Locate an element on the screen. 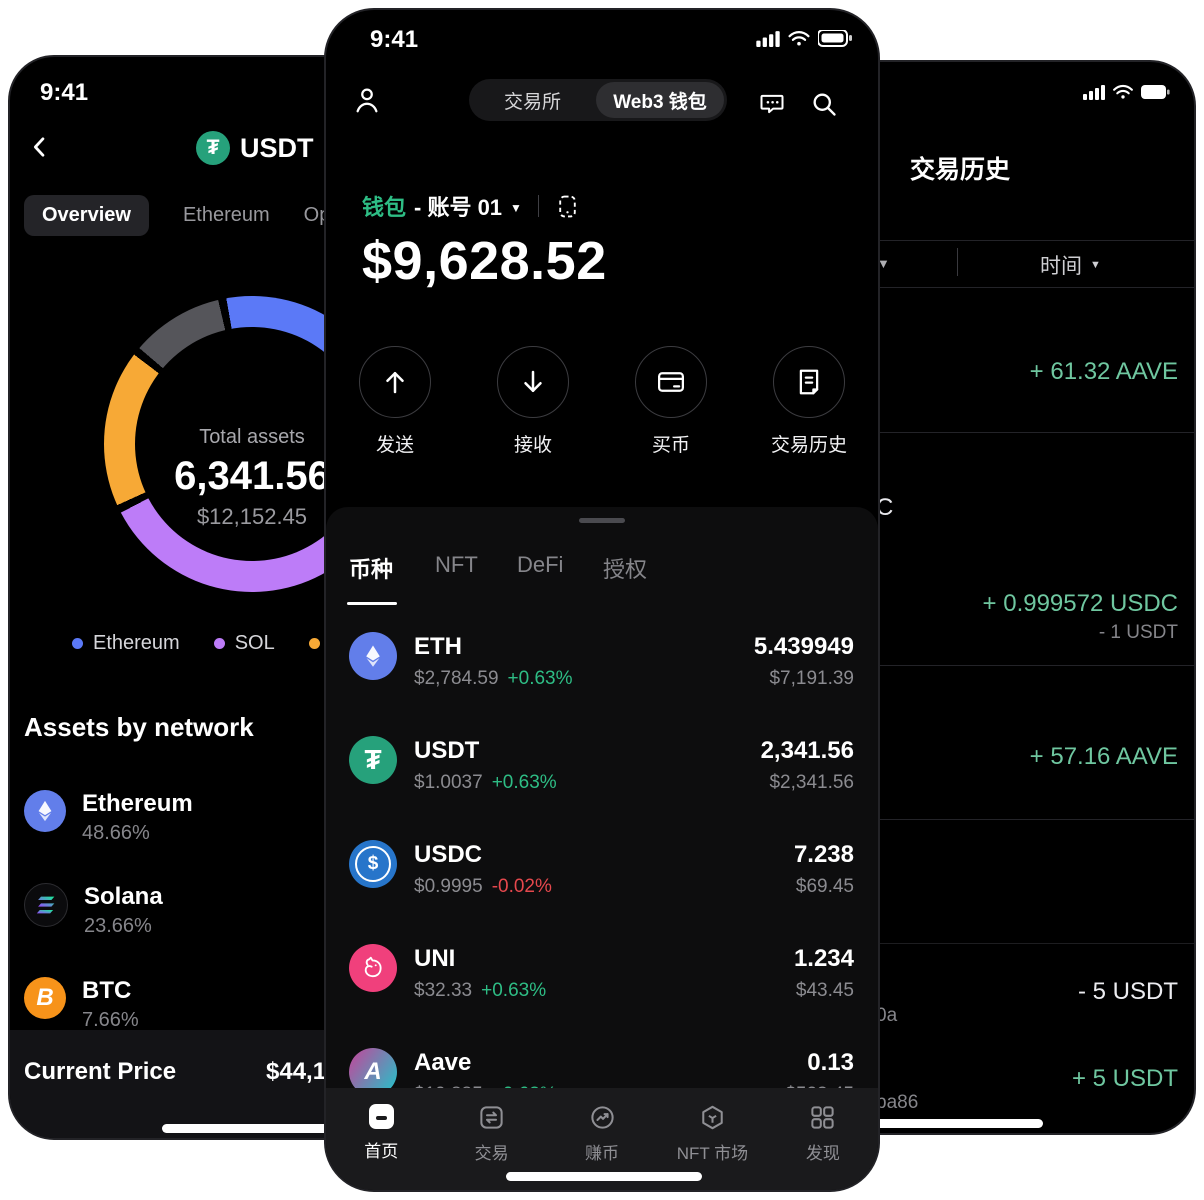  active-tab-underline is located at coordinates (372, 603).